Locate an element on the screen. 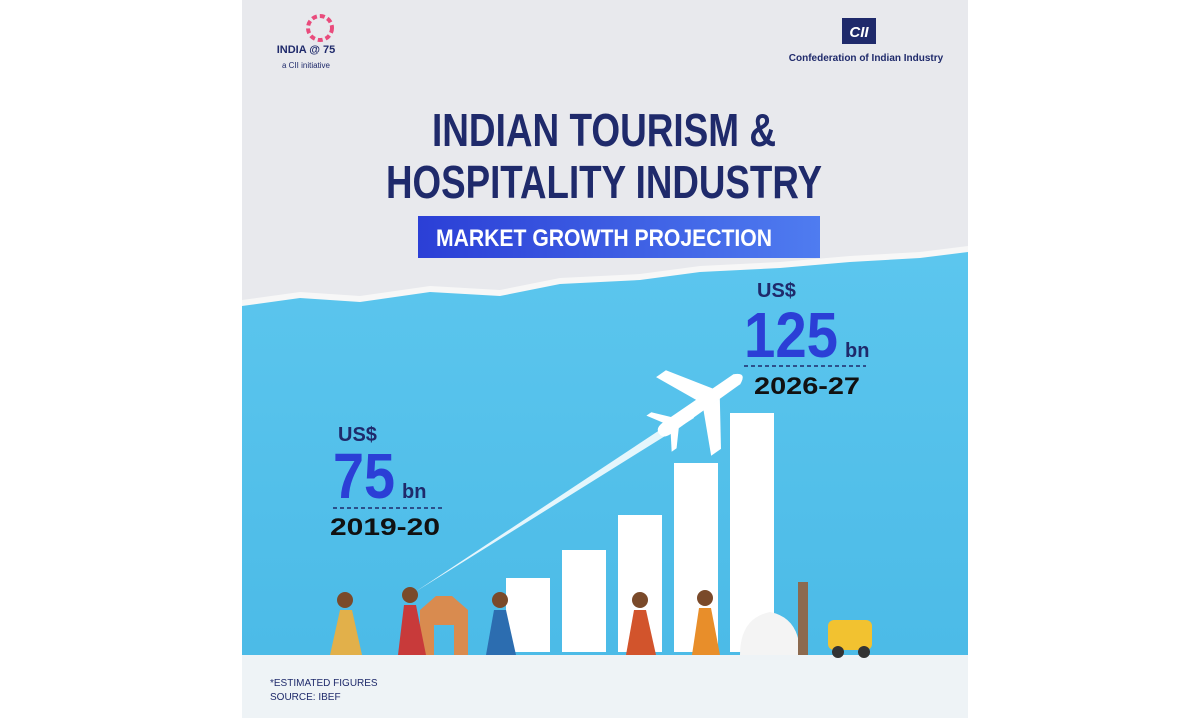 This screenshot has width=1200, height=720. logo-emblem is located at coordinates (320, 28).